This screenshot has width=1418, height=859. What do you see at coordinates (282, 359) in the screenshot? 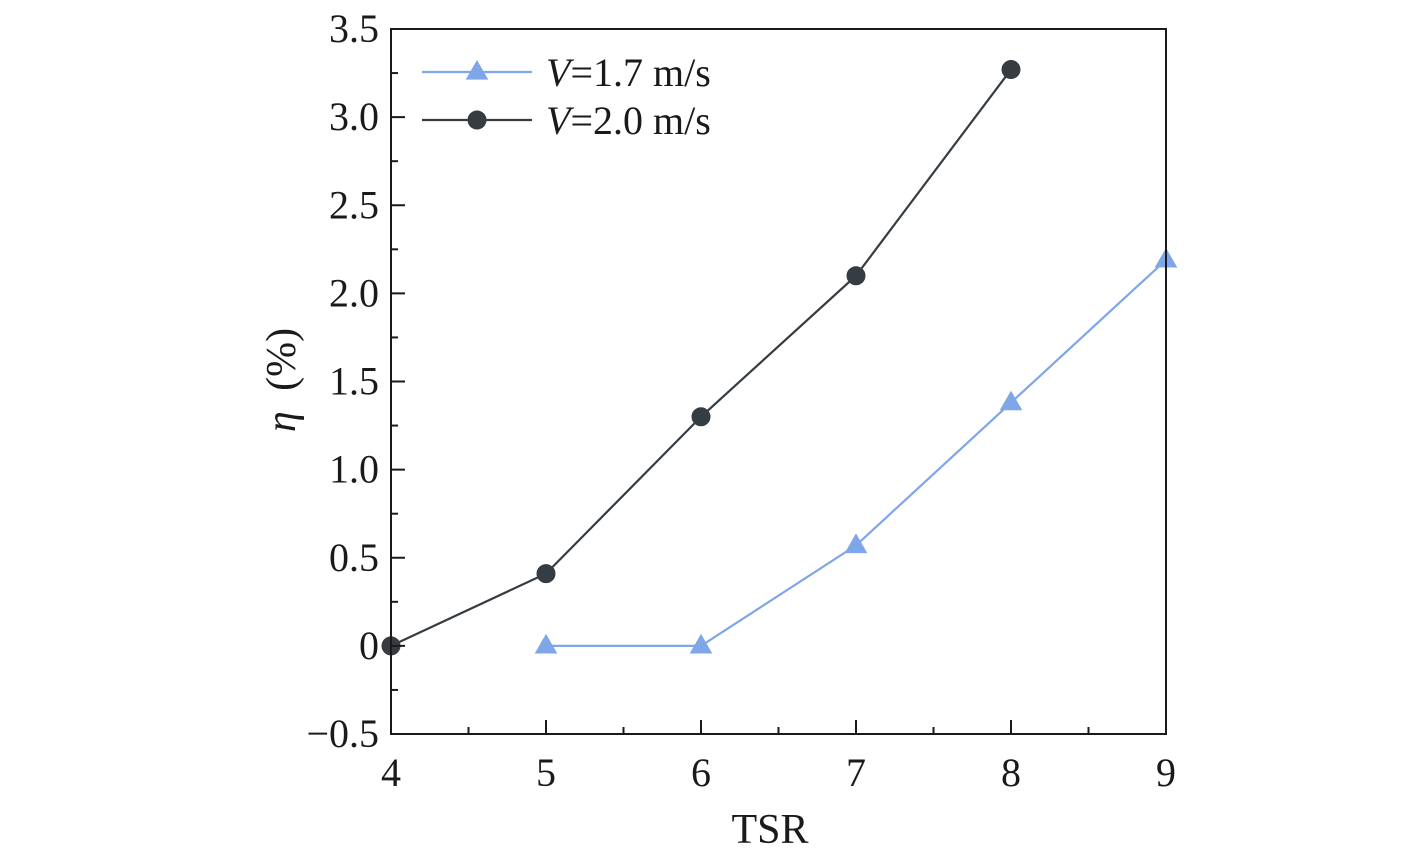
I see `y-axis-unit: (%)` at bounding box center [282, 359].